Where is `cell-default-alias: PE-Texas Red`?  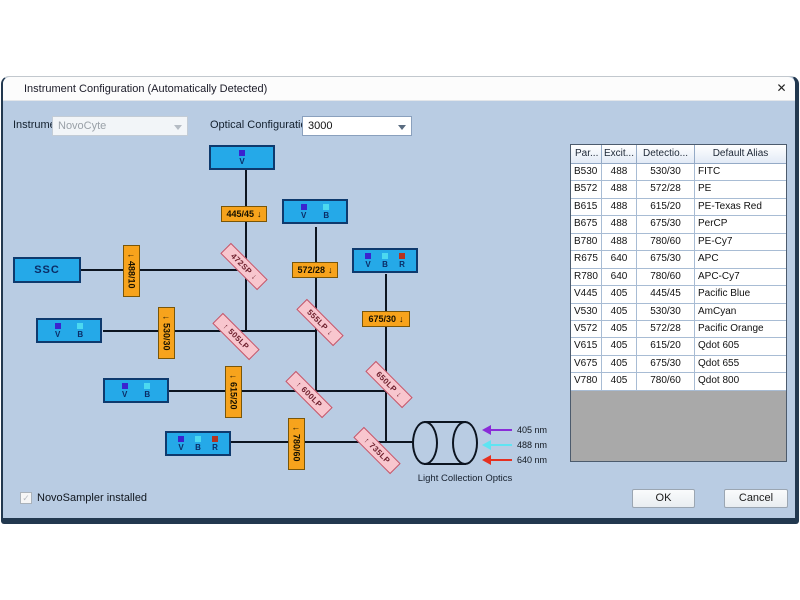 cell-default-alias: PE-Texas Red is located at coordinates (730, 206).